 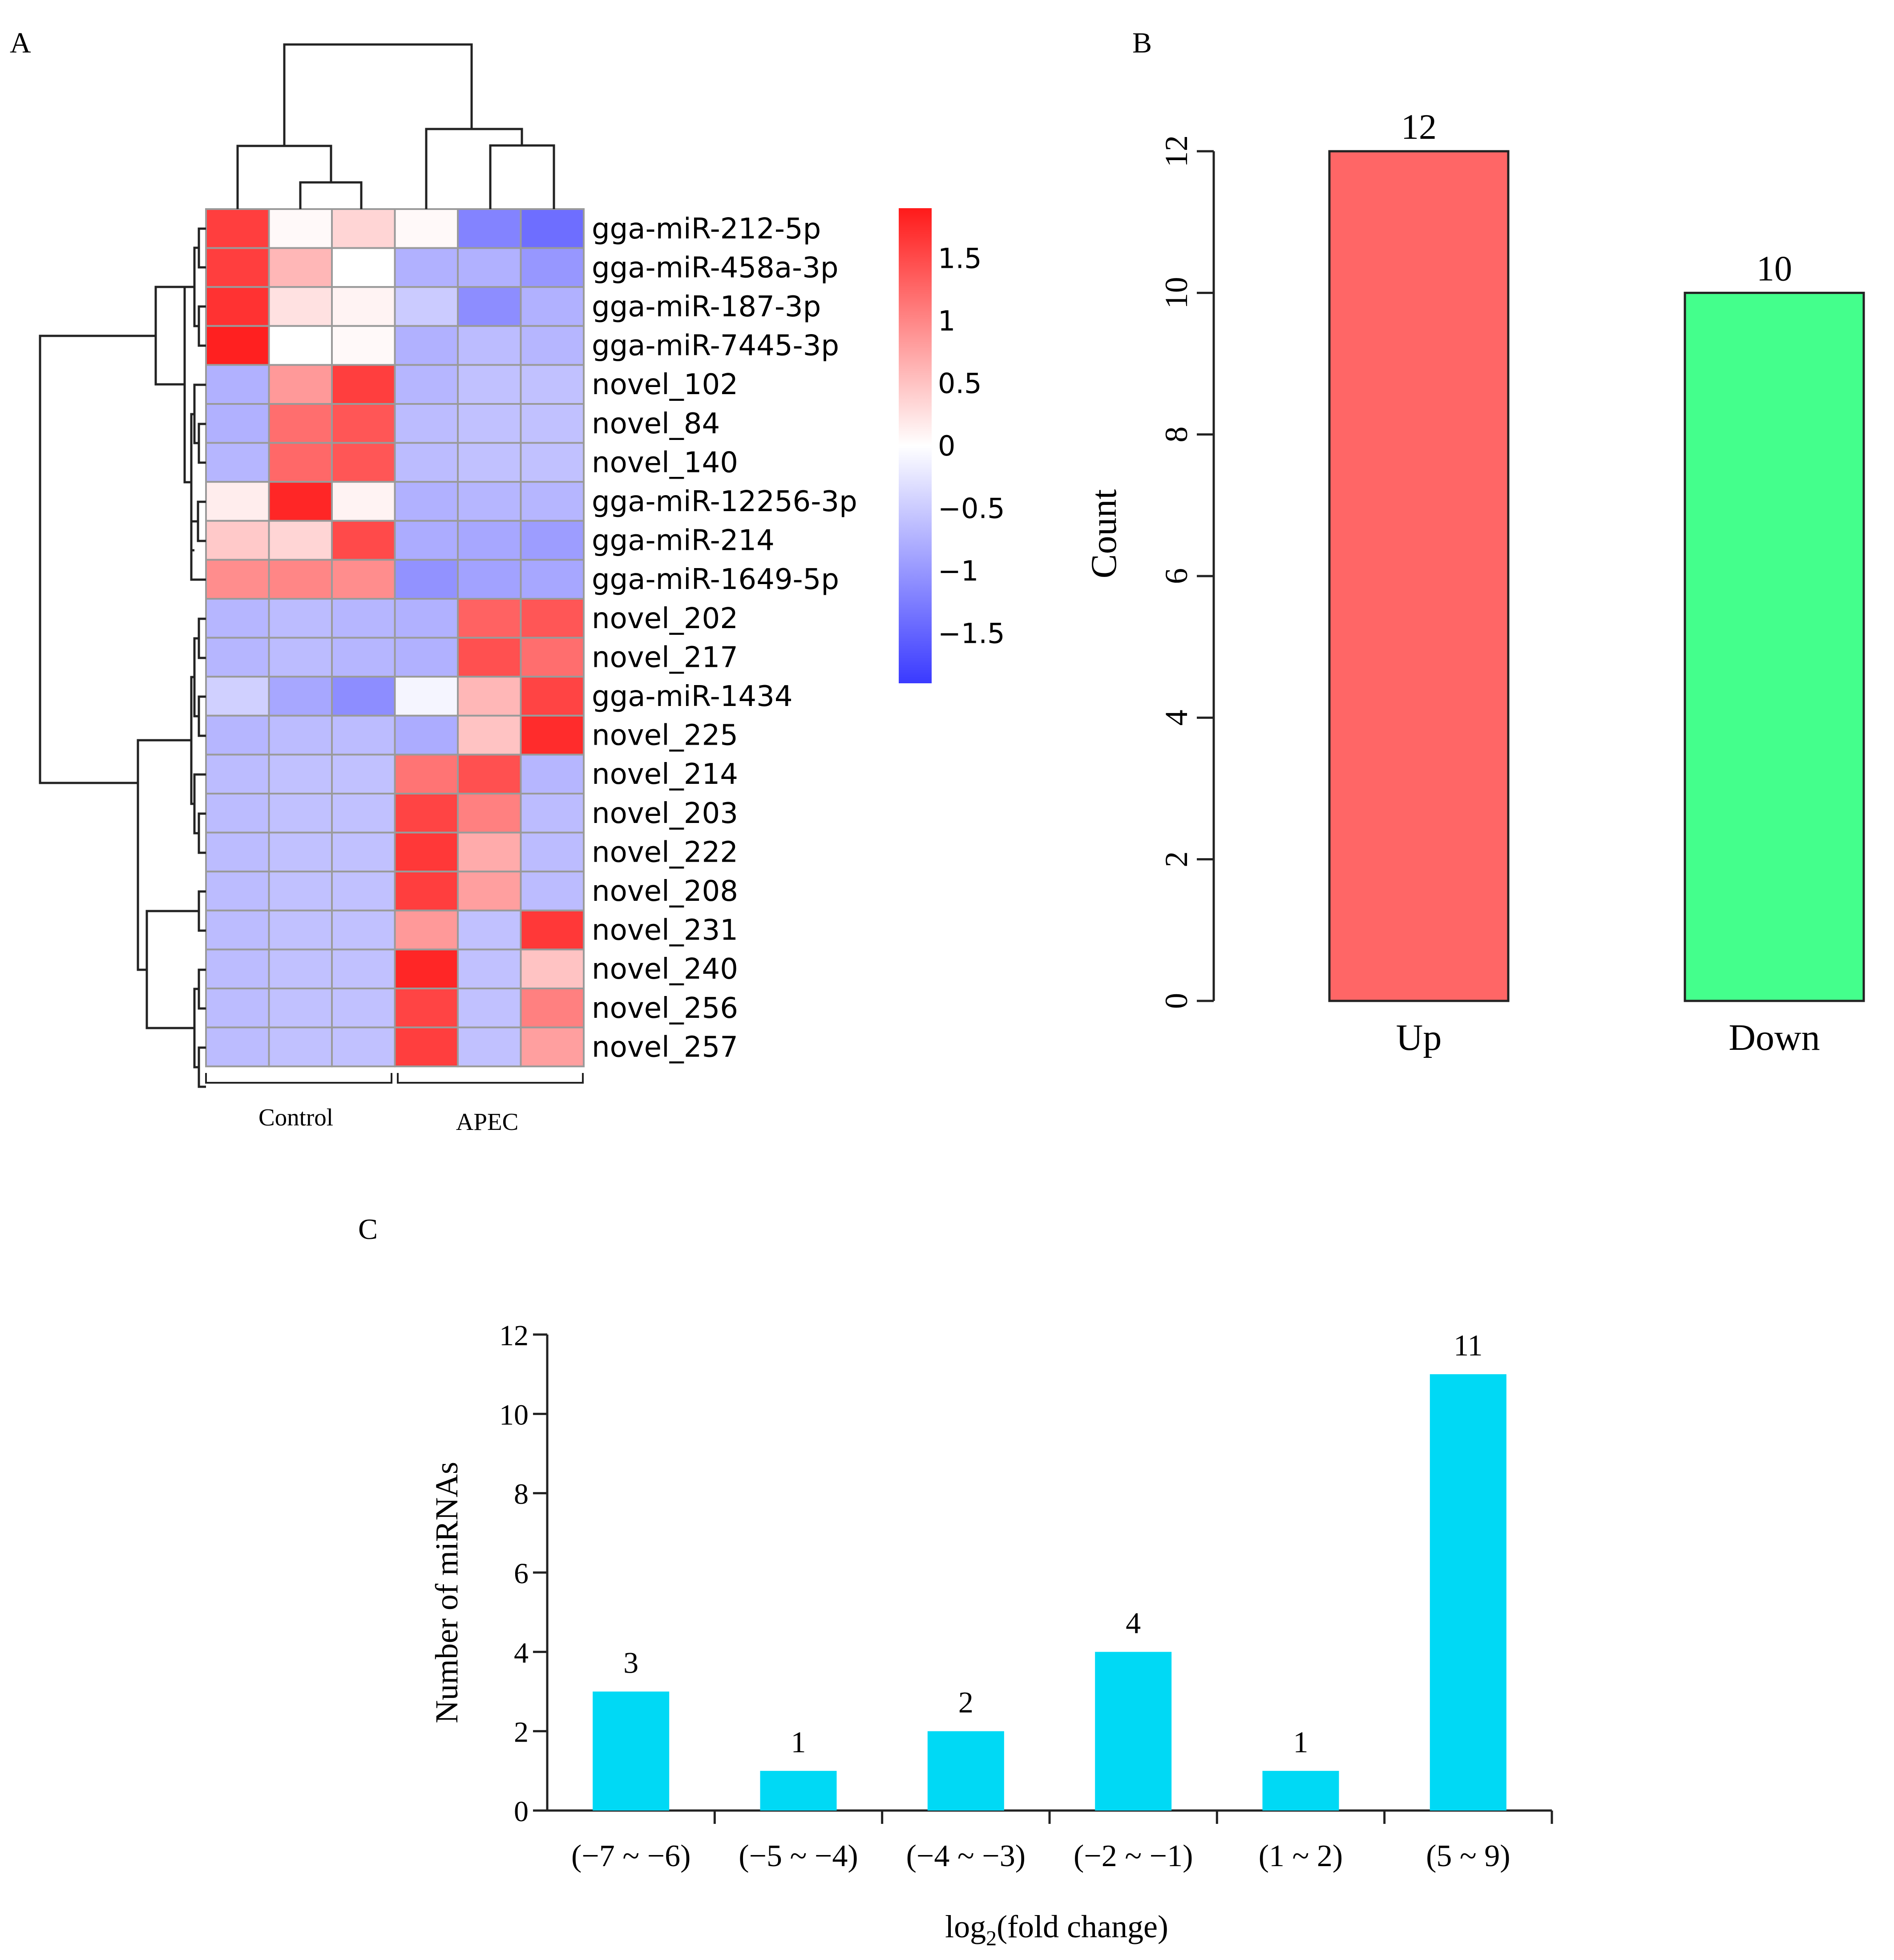 I want to click on row-label: gga-miR-7445-3p, so click(x=715, y=347).